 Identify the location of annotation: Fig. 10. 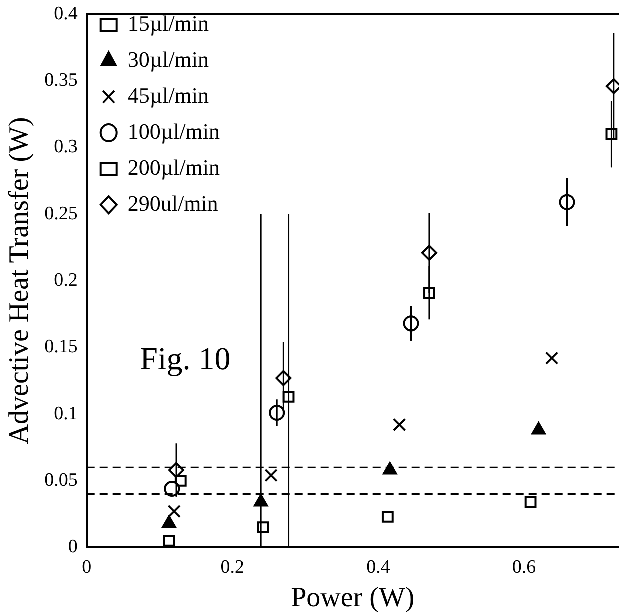
(185, 358).